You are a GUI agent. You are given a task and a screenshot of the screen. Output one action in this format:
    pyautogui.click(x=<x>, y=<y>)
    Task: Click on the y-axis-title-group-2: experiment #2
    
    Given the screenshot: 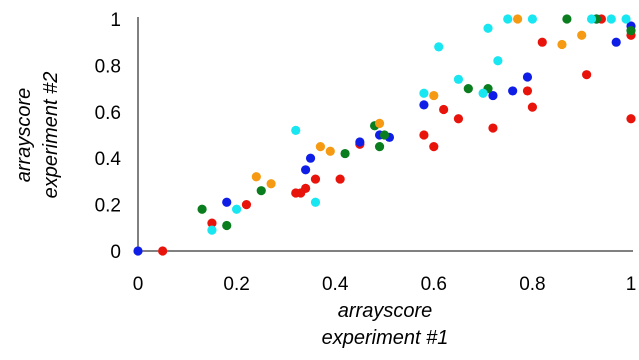 What is the action you would take?
    pyautogui.click(x=51, y=135)
    